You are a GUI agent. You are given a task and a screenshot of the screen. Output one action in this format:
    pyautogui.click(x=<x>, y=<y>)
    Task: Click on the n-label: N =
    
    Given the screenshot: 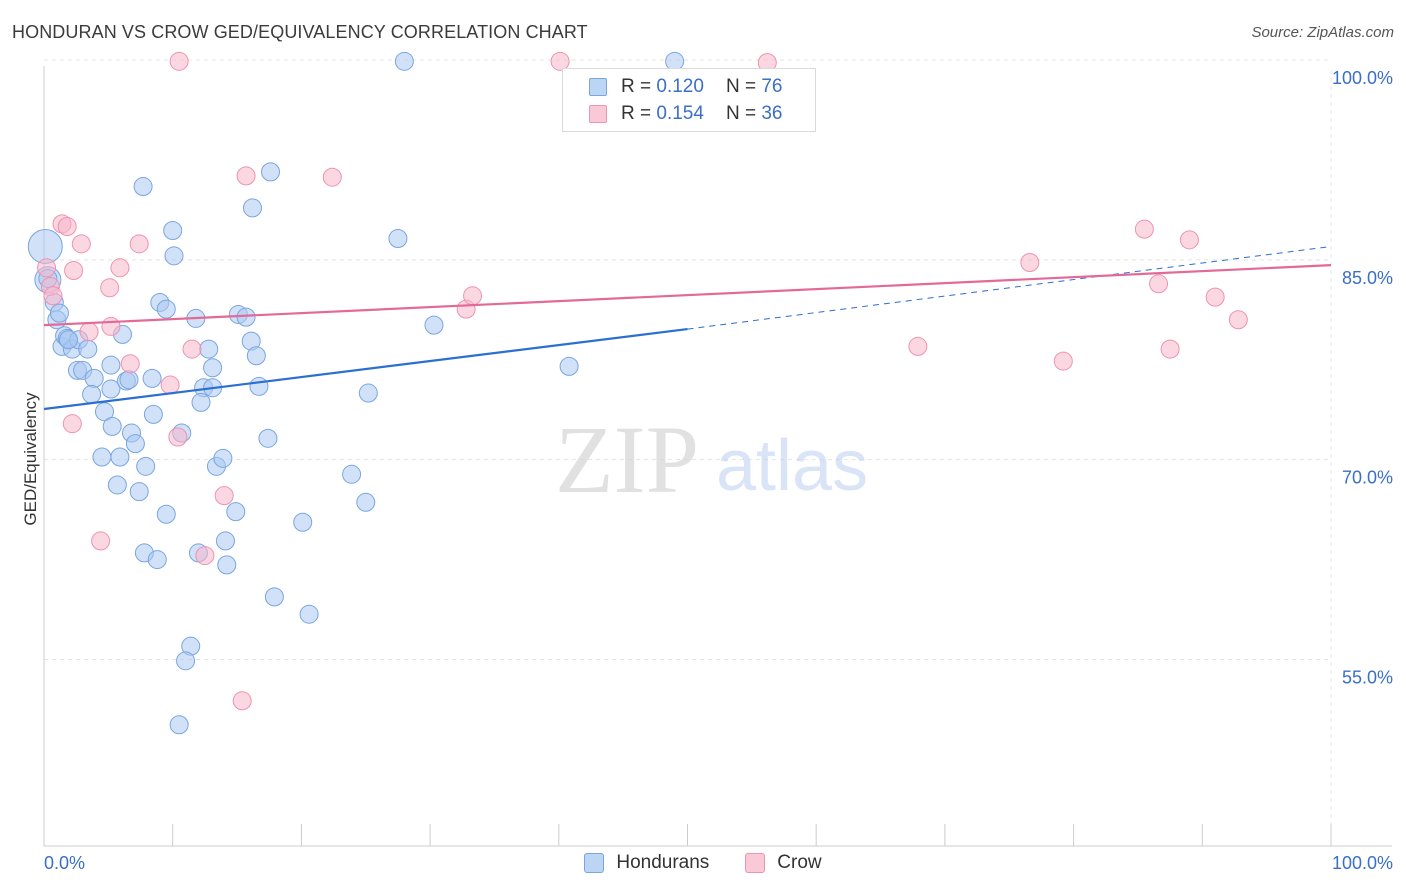 What is the action you would take?
    pyautogui.click(x=741, y=113)
    